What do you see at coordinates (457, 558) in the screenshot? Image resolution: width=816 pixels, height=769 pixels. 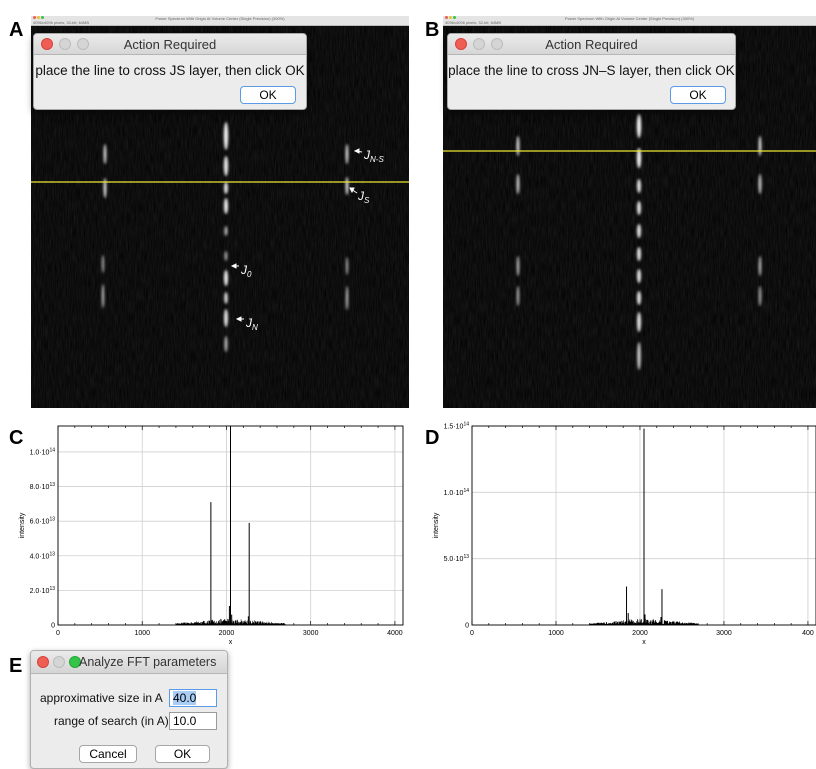 I see `y-tick-label: 5.0·10¹³` at bounding box center [457, 558].